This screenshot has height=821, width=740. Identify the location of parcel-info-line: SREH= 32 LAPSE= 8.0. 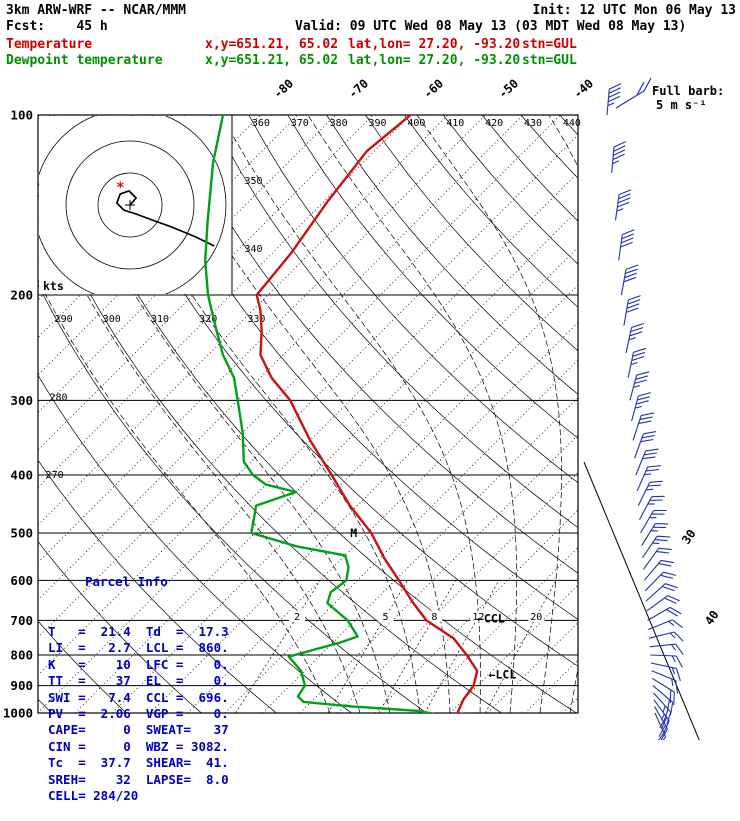
(138, 780).